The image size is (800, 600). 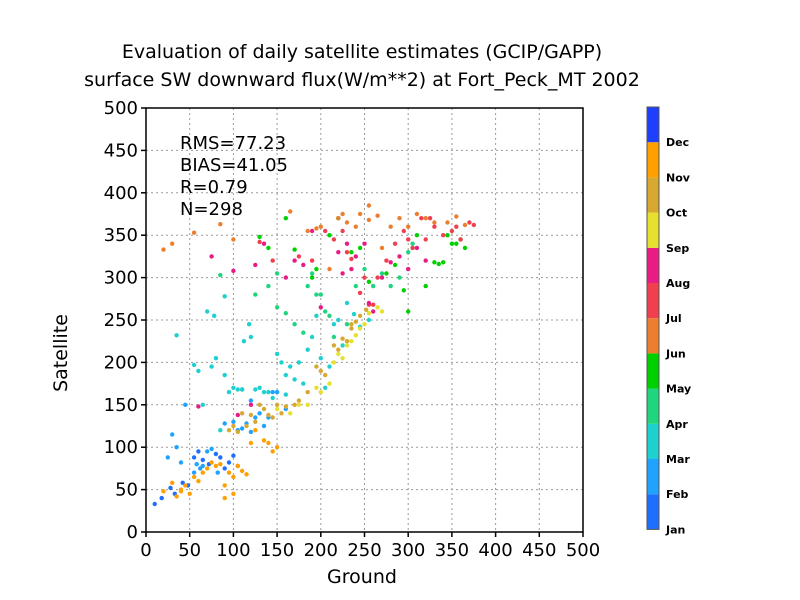 I want to click on colorbar-label-jul: Jul, so click(x=673, y=318).